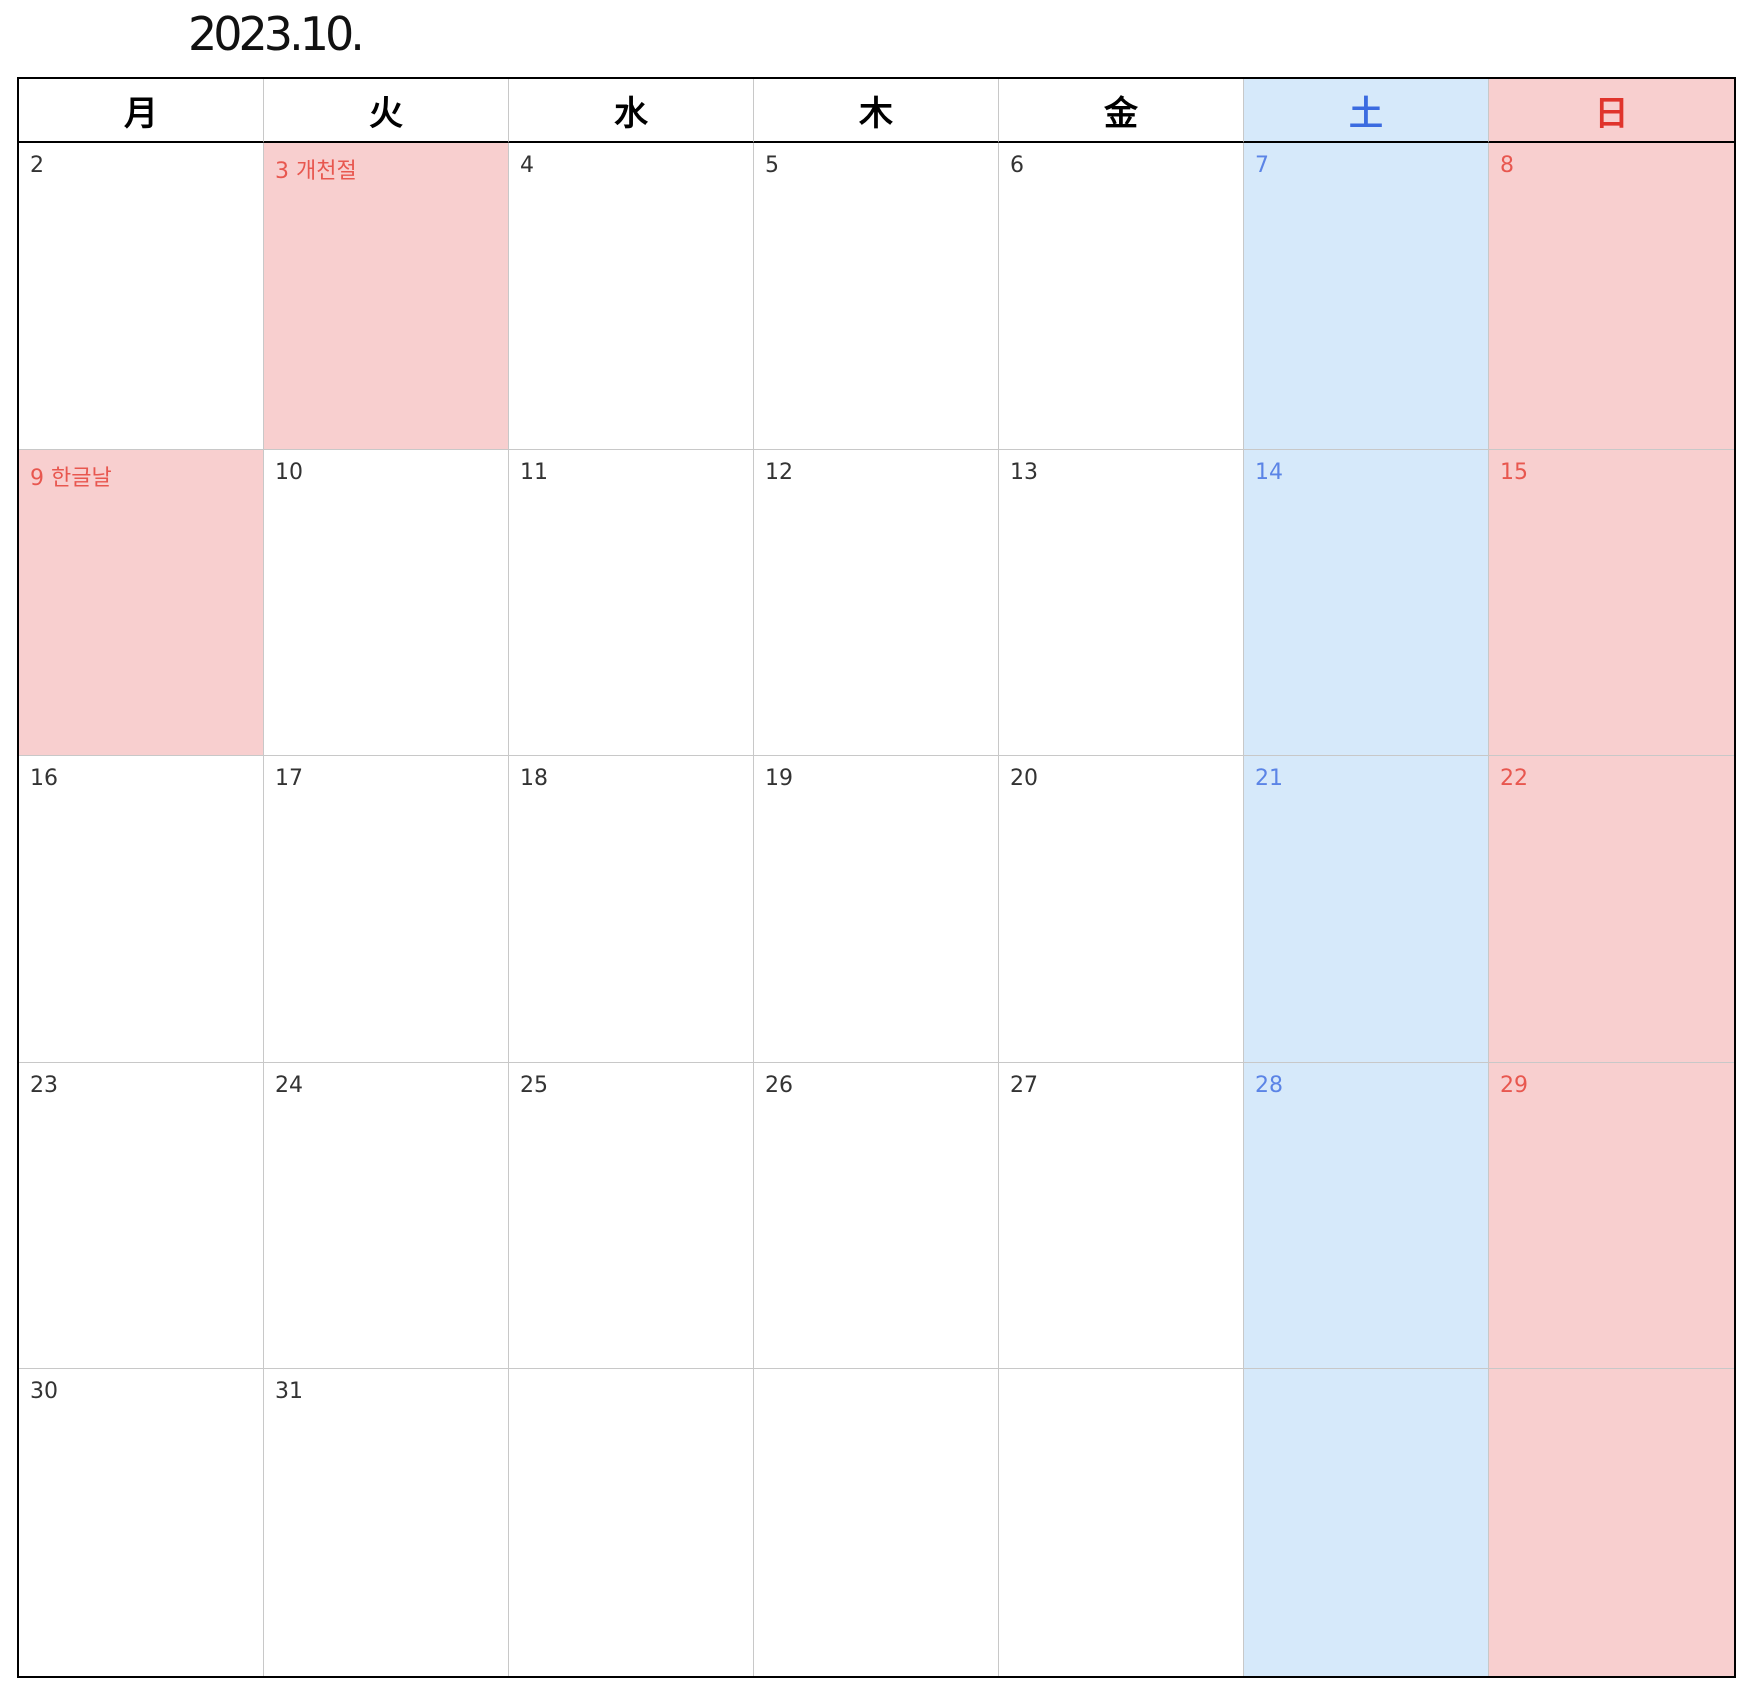 The width and height of the screenshot is (1750, 1698). I want to click on day-cell: 4, so click(631, 296).